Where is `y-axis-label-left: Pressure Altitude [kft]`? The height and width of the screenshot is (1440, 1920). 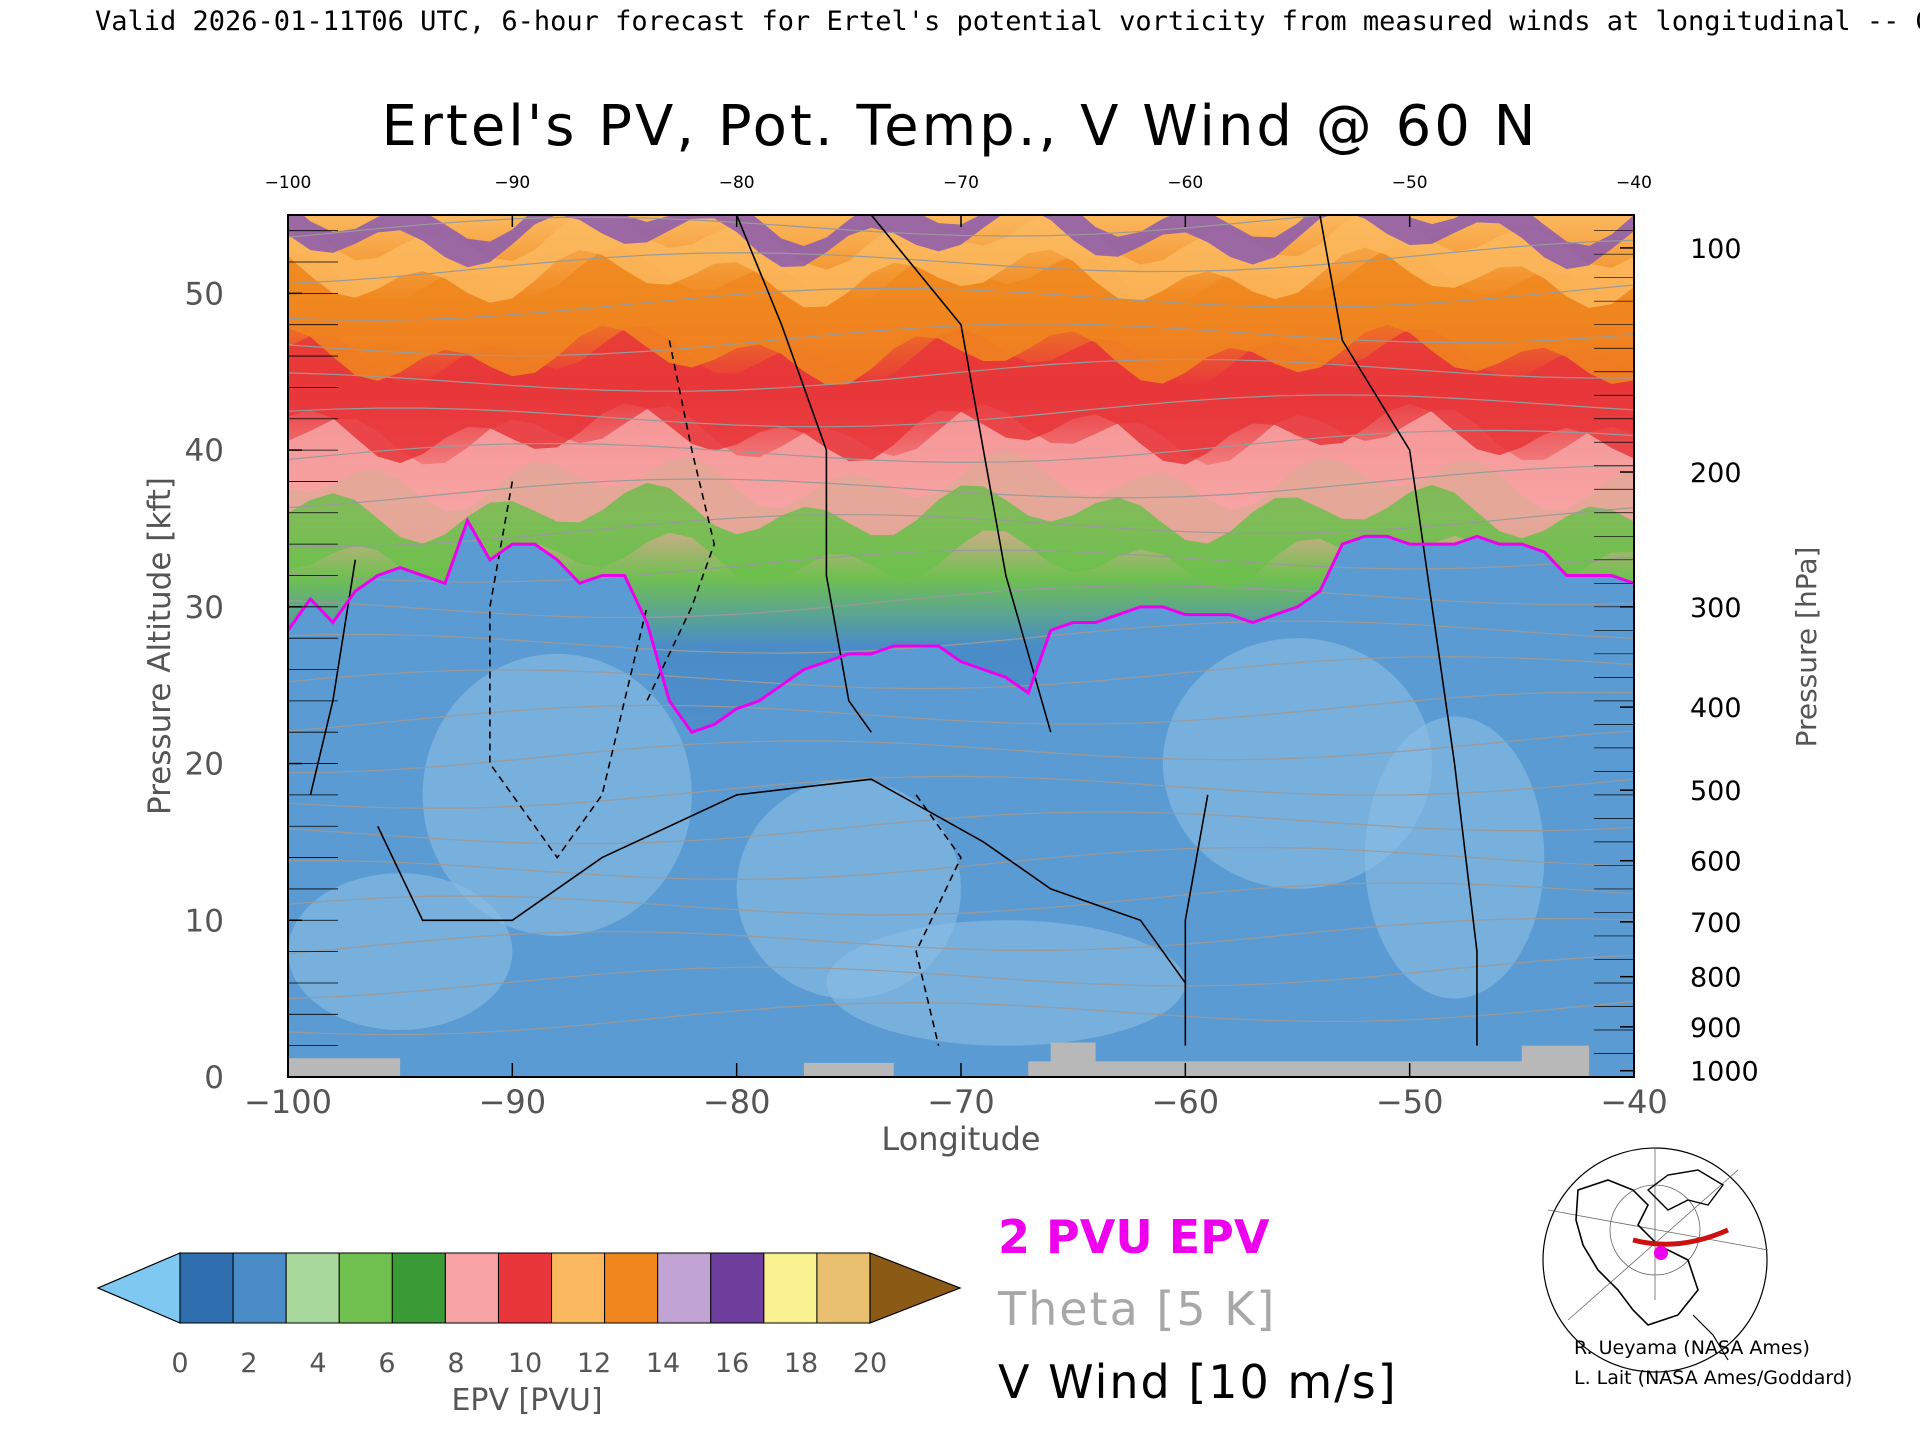
y-axis-label-left: Pressure Altitude [kft] is located at coordinates (160, 646).